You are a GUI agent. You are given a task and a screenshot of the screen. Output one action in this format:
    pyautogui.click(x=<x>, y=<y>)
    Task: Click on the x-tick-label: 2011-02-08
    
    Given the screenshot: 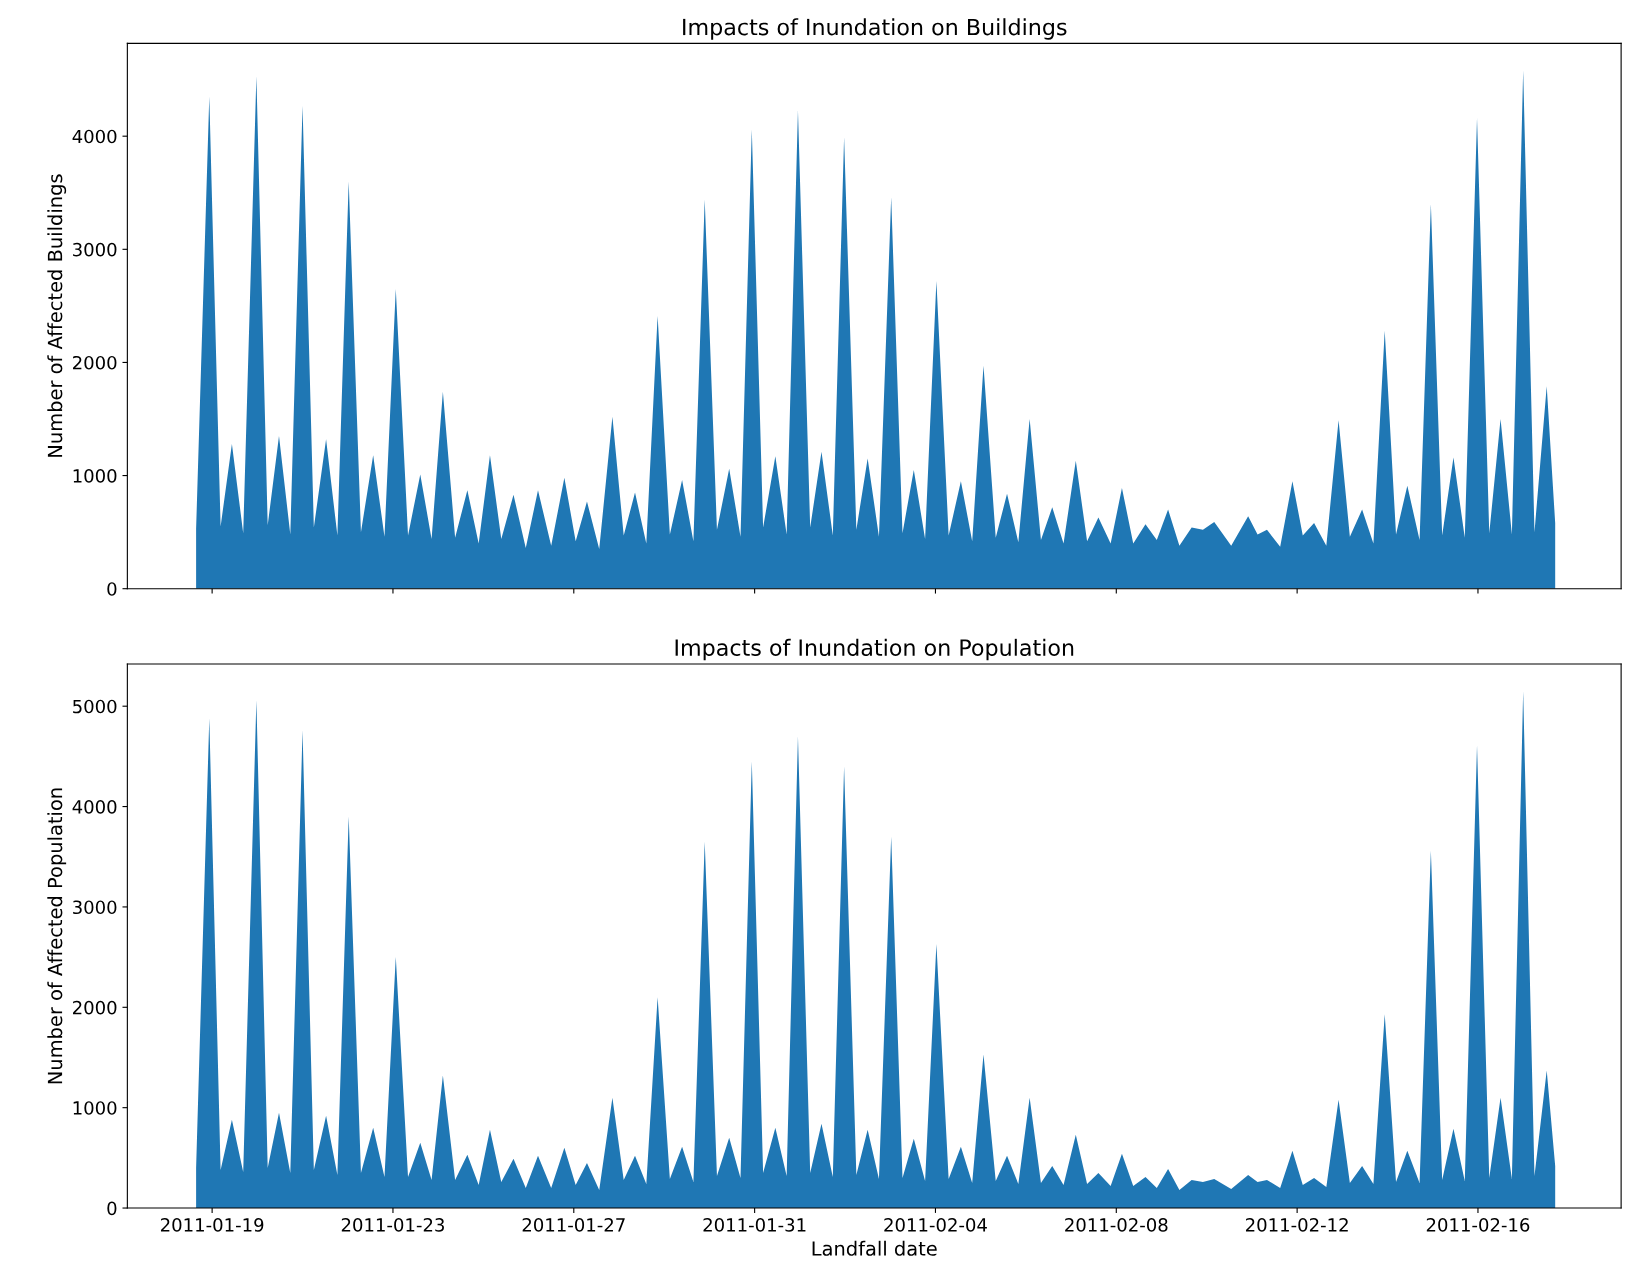 What is the action you would take?
    pyautogui.click(x=1116, y=1225)
    